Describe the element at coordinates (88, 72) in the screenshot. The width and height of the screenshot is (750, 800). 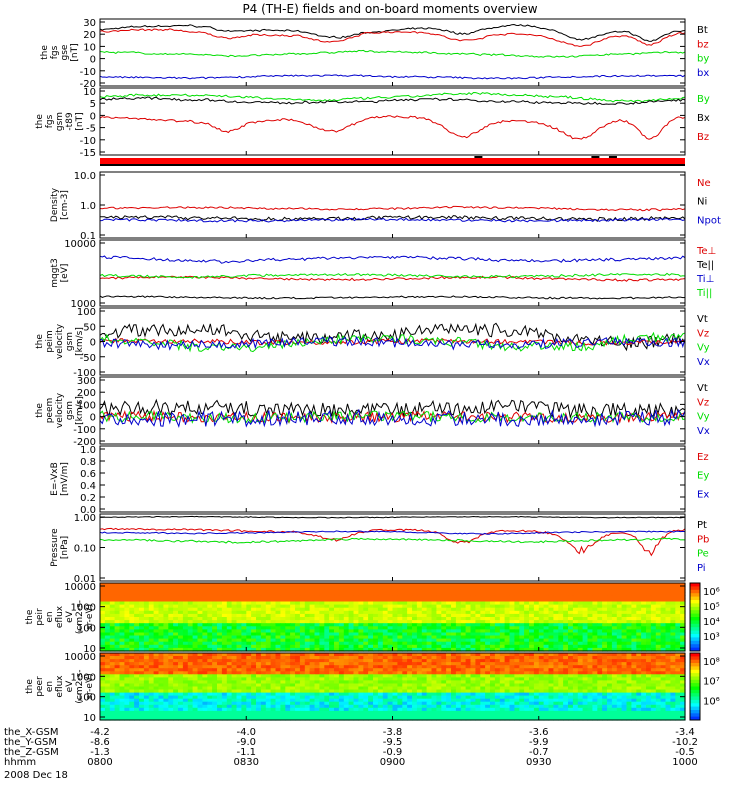
I see `y-tick-label: -10` at that location.